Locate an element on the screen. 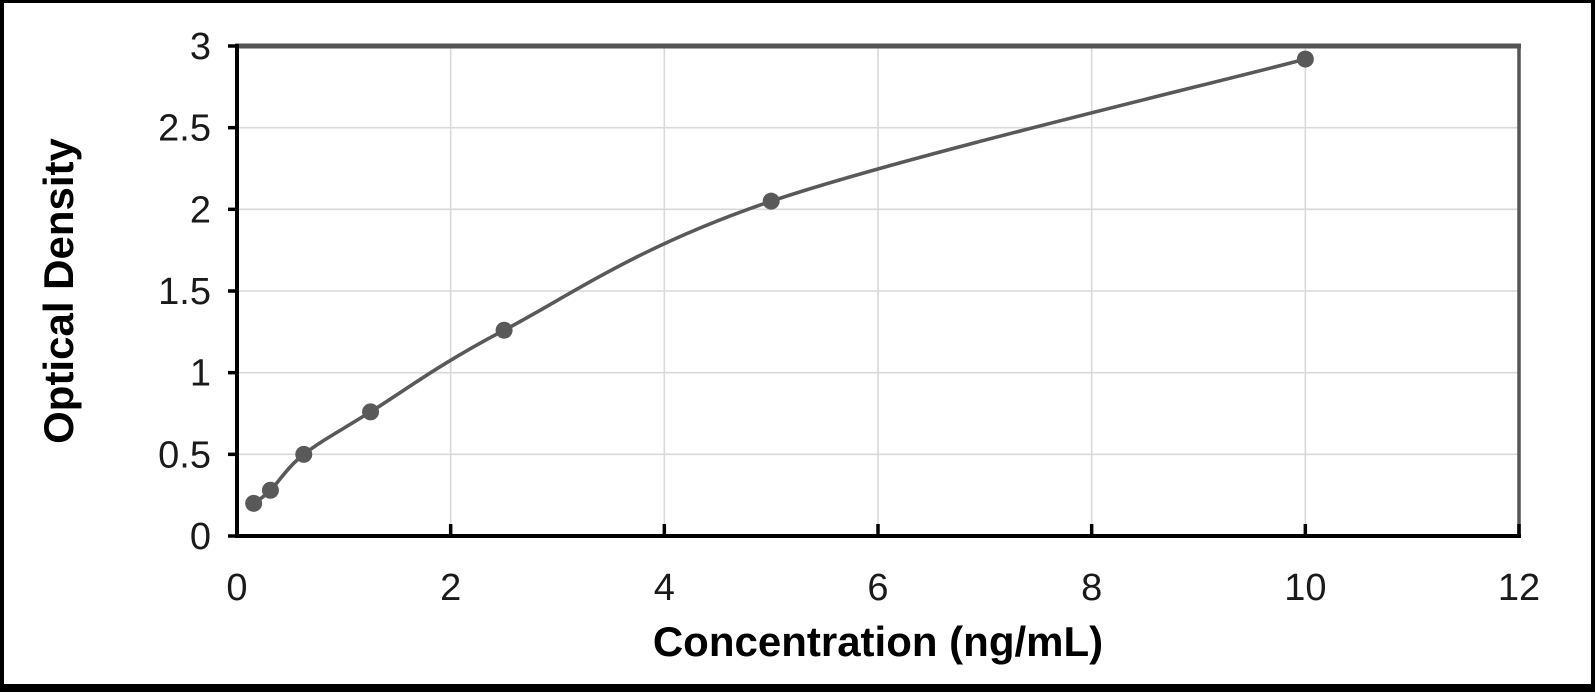 Image resolution: width=1595 pixels, height=692 pixels. x-tick-label: 2 is located at coordinates (450, 588).